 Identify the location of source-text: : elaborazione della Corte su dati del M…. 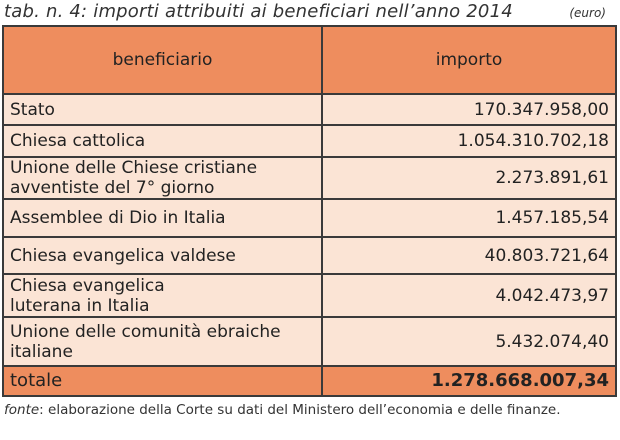
(300, 410).